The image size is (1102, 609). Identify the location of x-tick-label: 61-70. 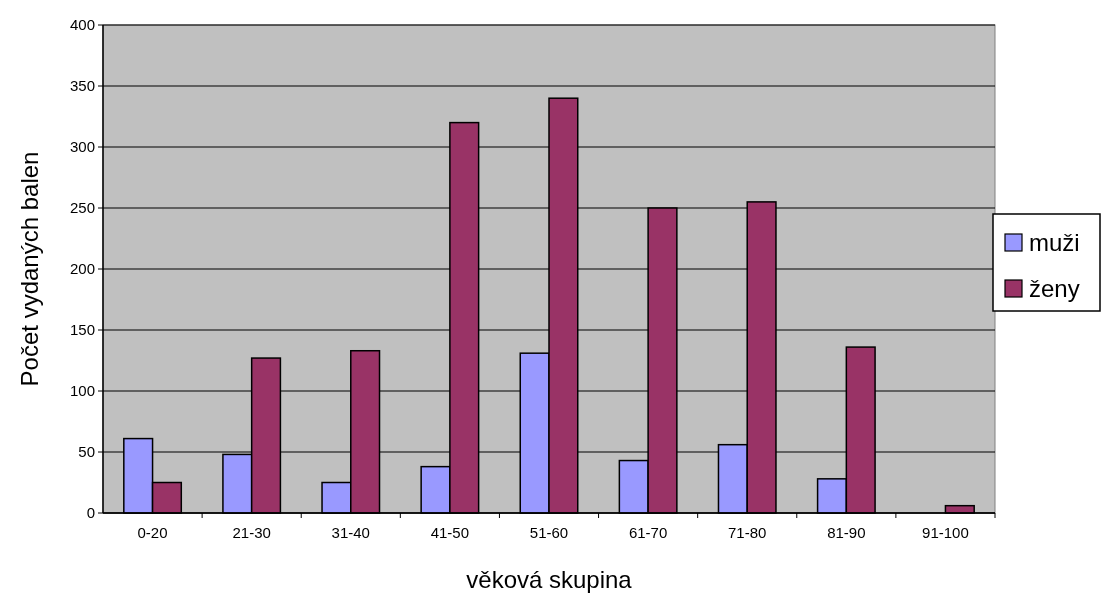
(648, 532).